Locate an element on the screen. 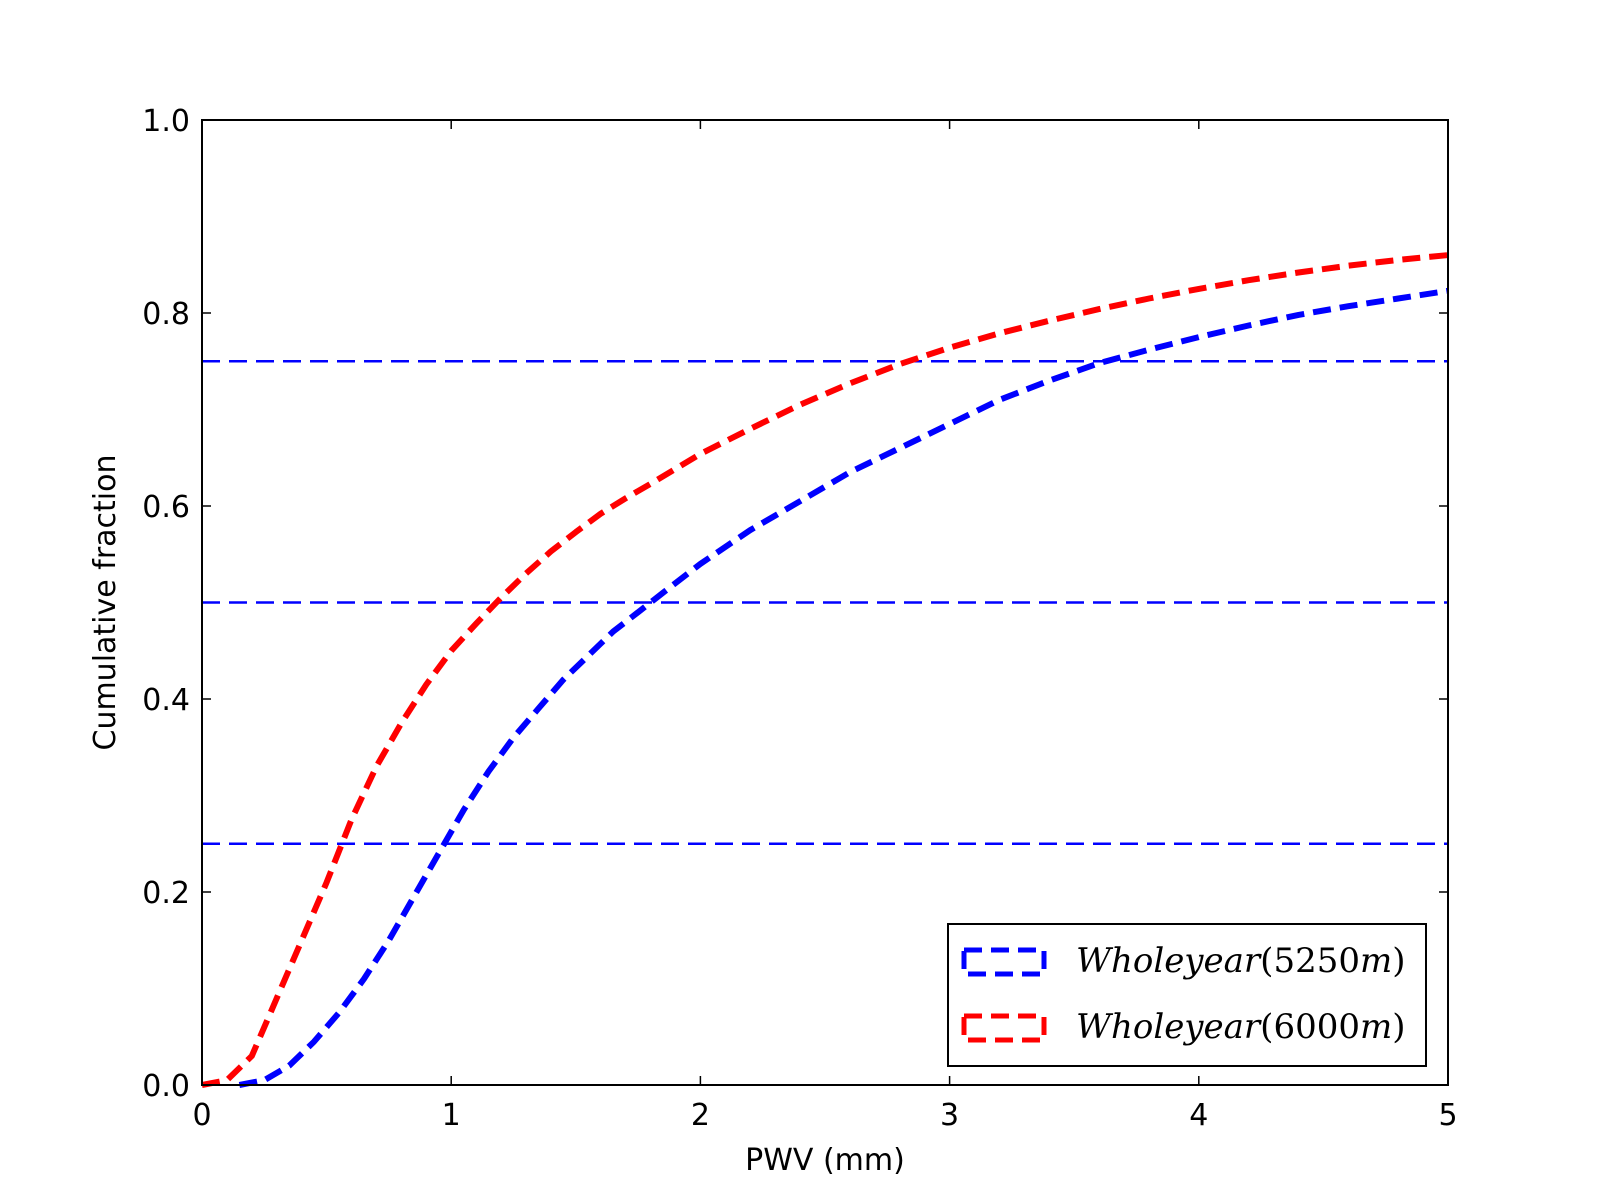  y-tick-label: 0.6 is located at coordinates (166, 507).